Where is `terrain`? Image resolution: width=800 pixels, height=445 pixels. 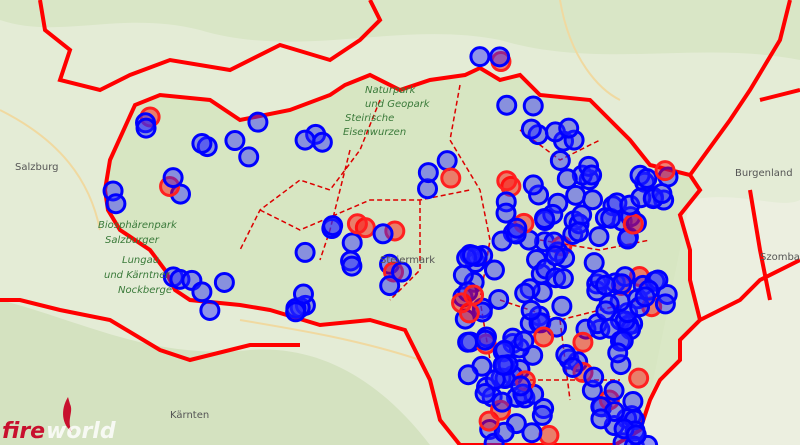
terrain is located at coordinates (400, 30).